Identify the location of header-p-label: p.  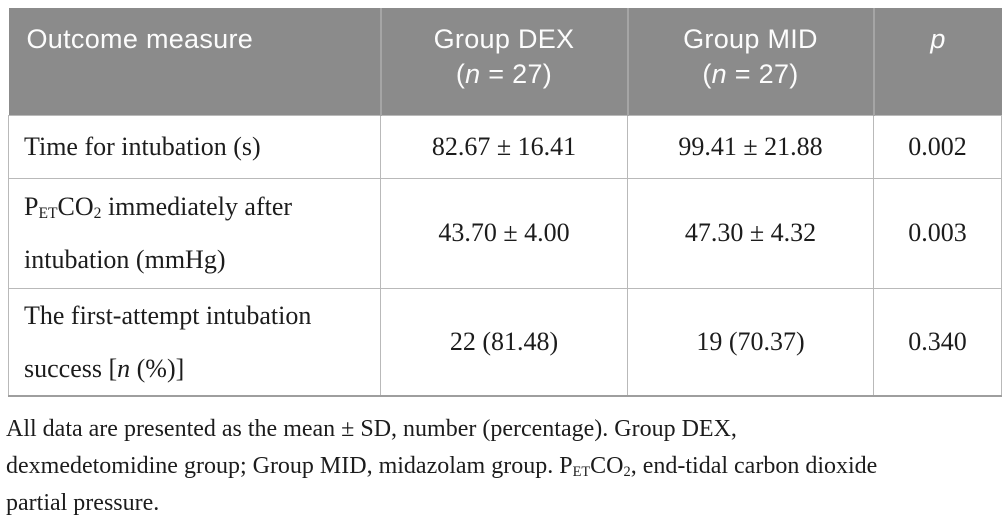
(938, 39).